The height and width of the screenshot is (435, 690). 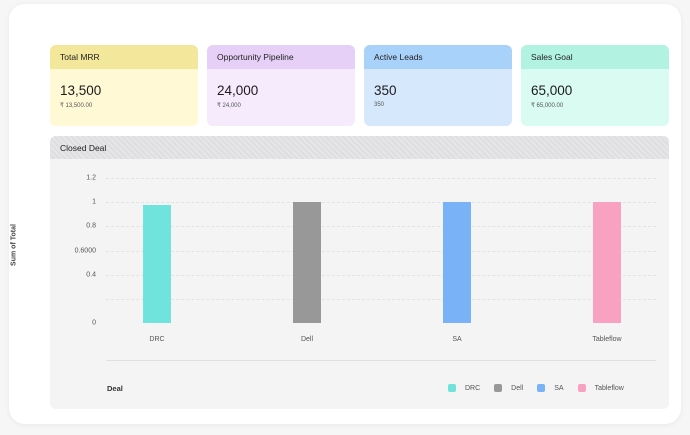 I want to click on bar-dell, so click(x=307, y=262).